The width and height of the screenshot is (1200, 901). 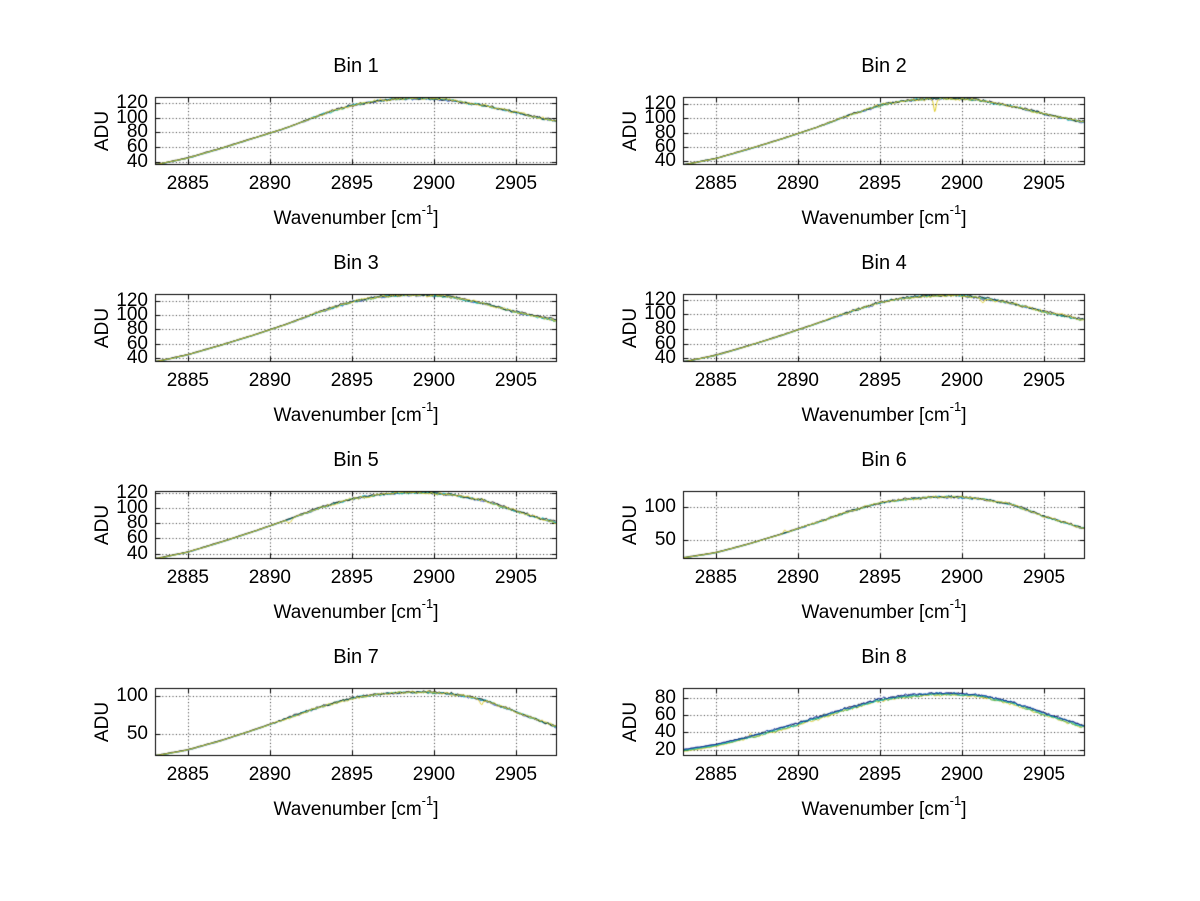 I want to click on subplot-title: Bin 3, so click(x=356, y=263).